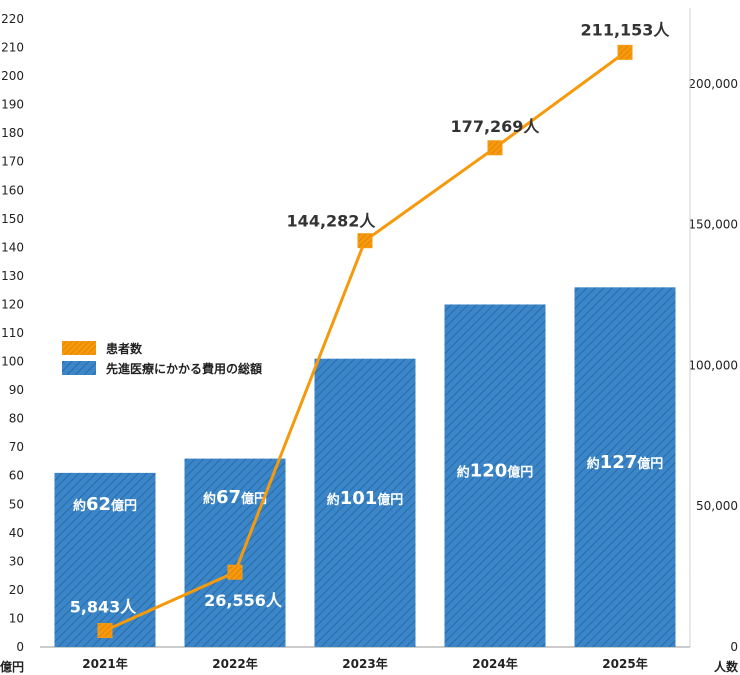  What do you see at coordinates (626, 29) in the screenshot?
I see `patients-label: 211,153人` at bounding box center [626, 29].